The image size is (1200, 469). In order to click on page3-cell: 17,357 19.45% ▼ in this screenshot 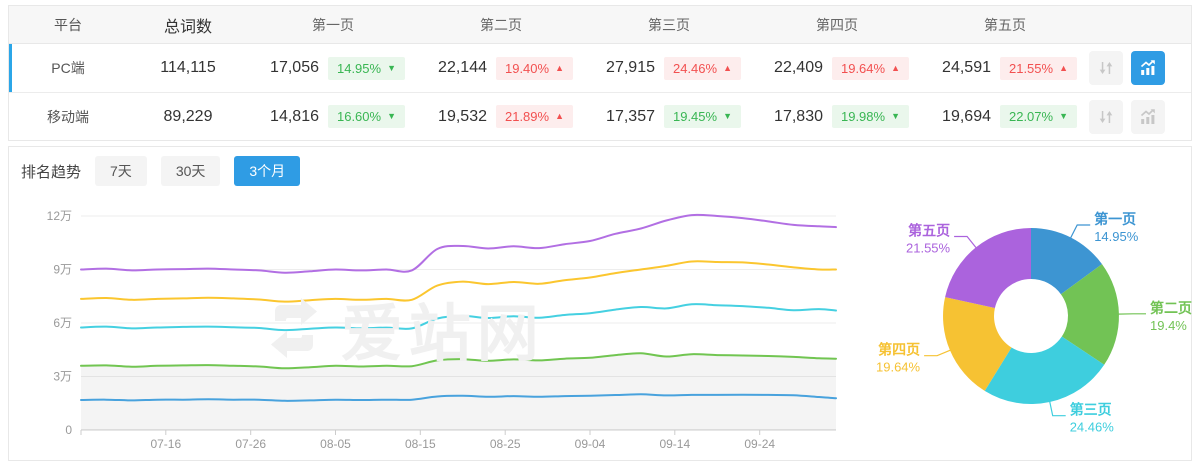, I will do `click(669, 116)`.